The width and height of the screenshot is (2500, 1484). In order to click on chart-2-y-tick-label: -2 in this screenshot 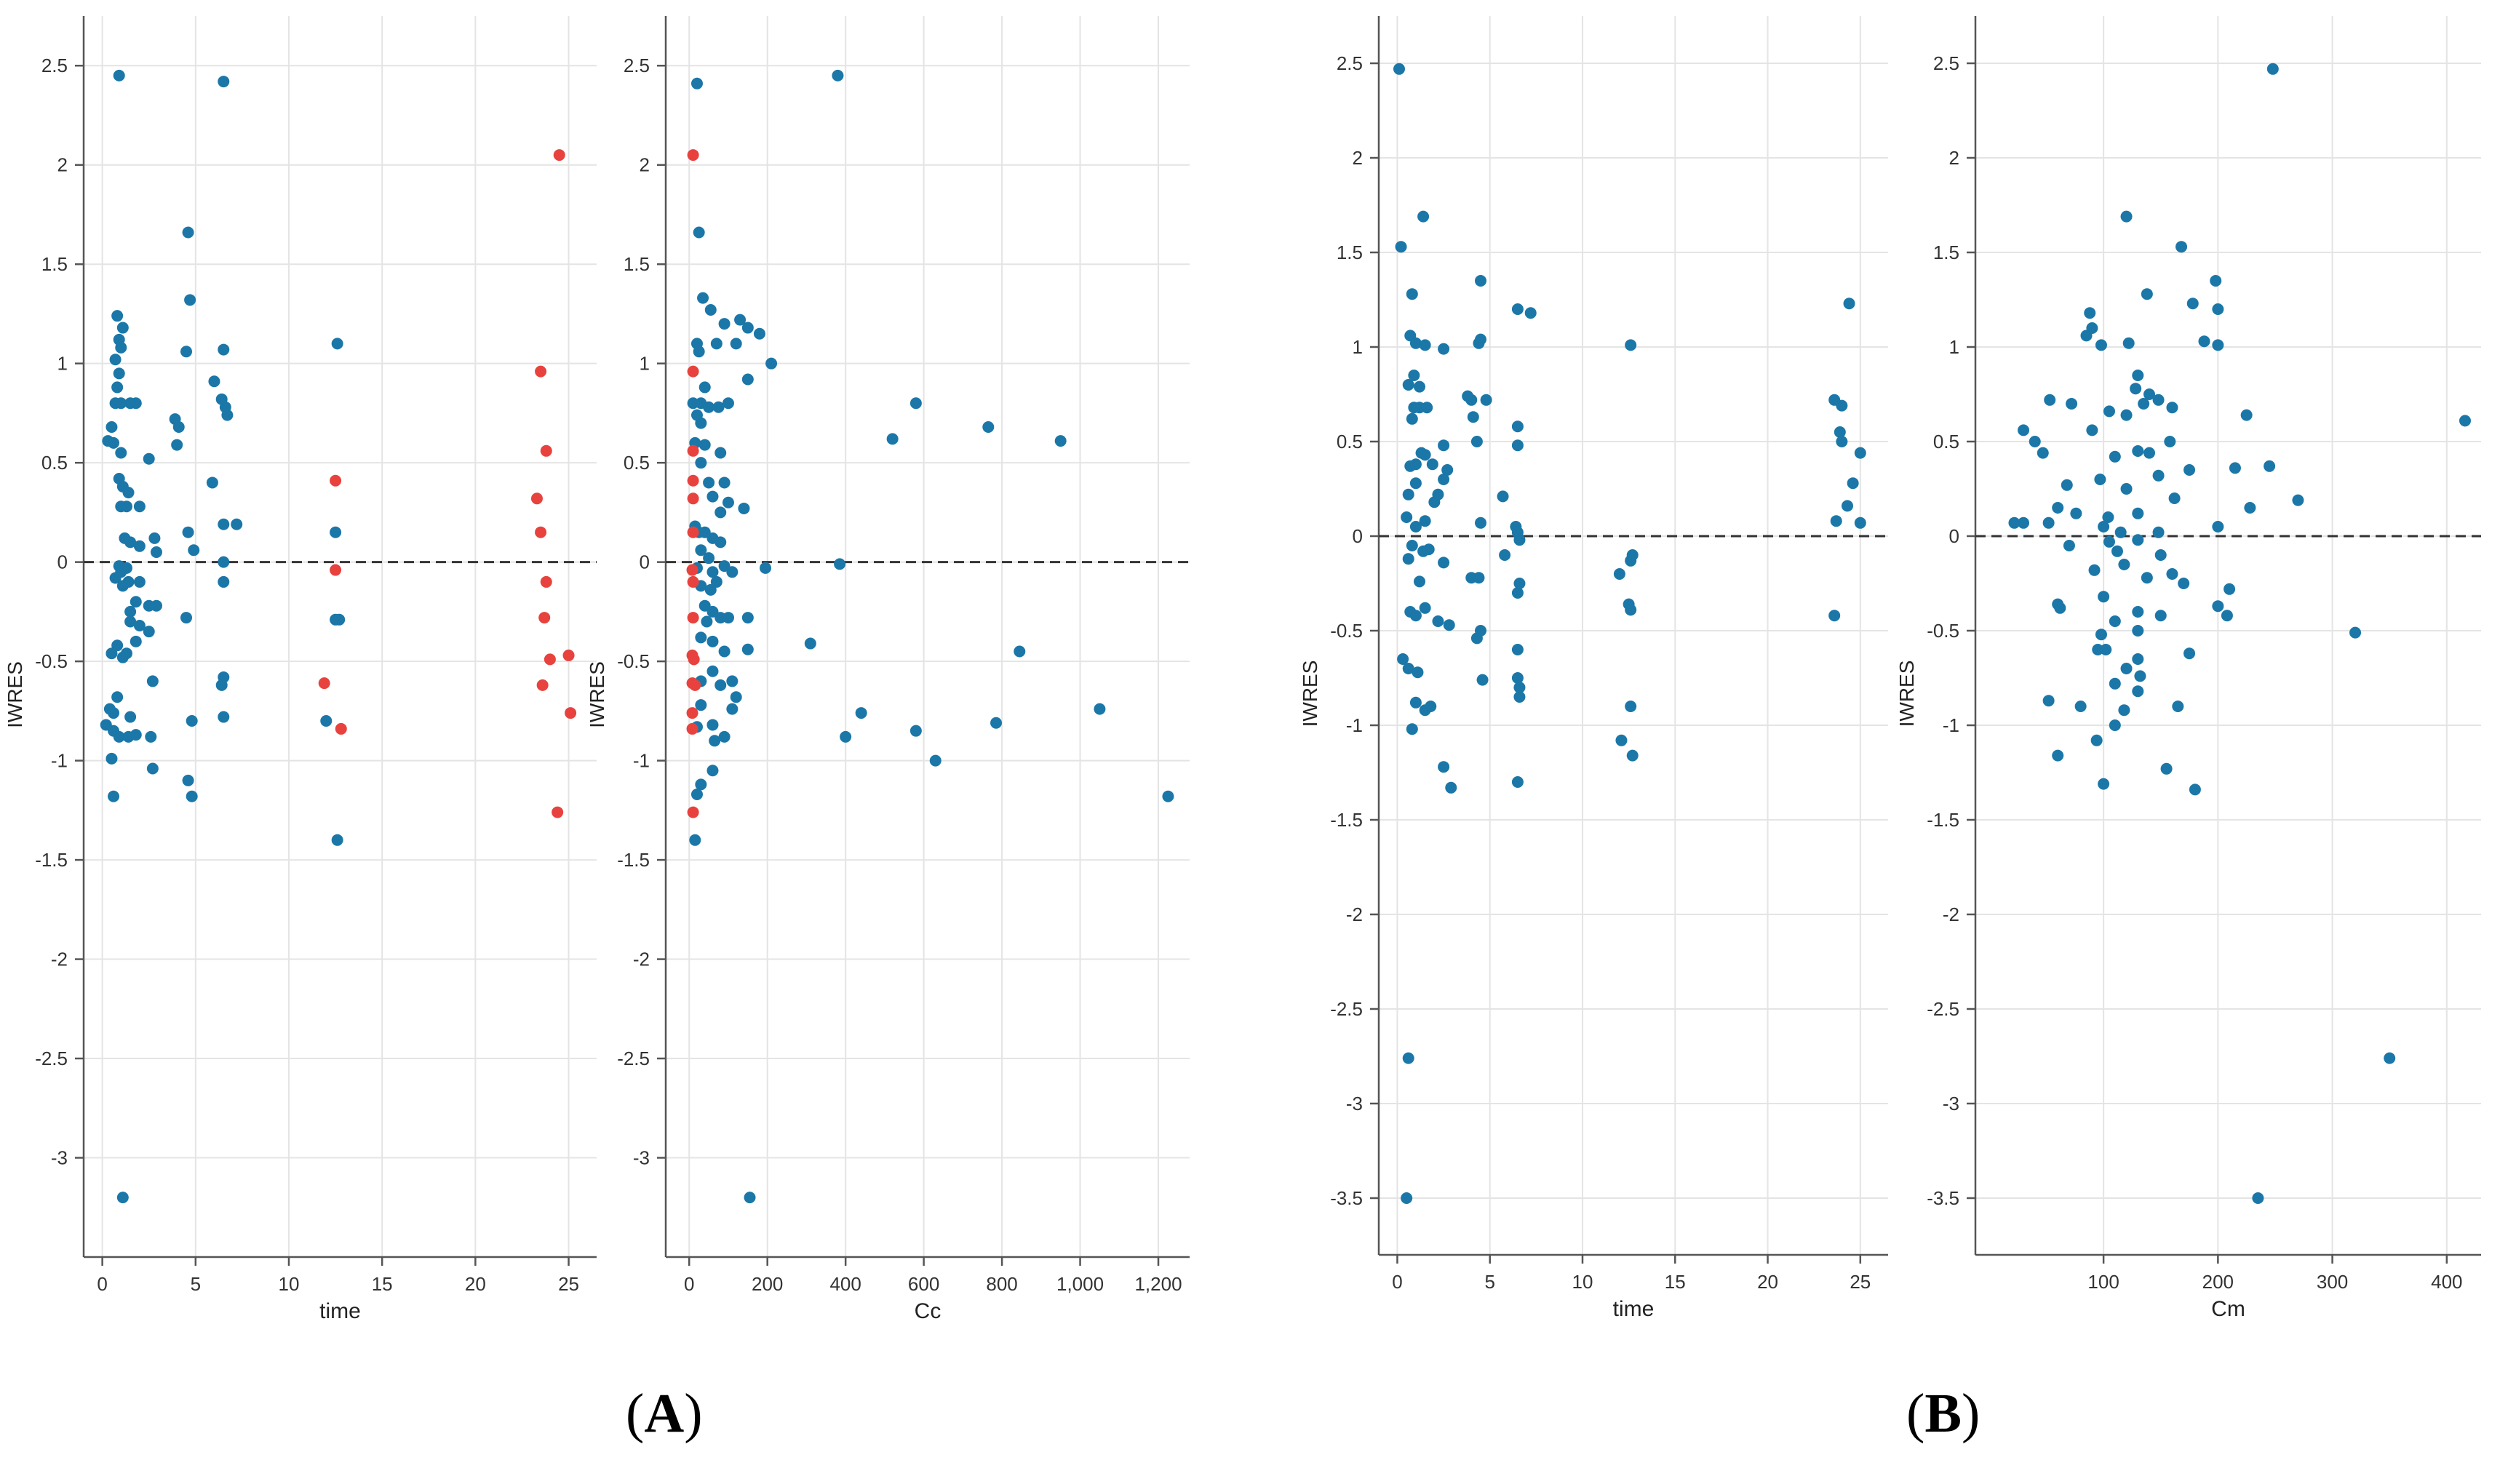, I will do `click(641, 959)`.